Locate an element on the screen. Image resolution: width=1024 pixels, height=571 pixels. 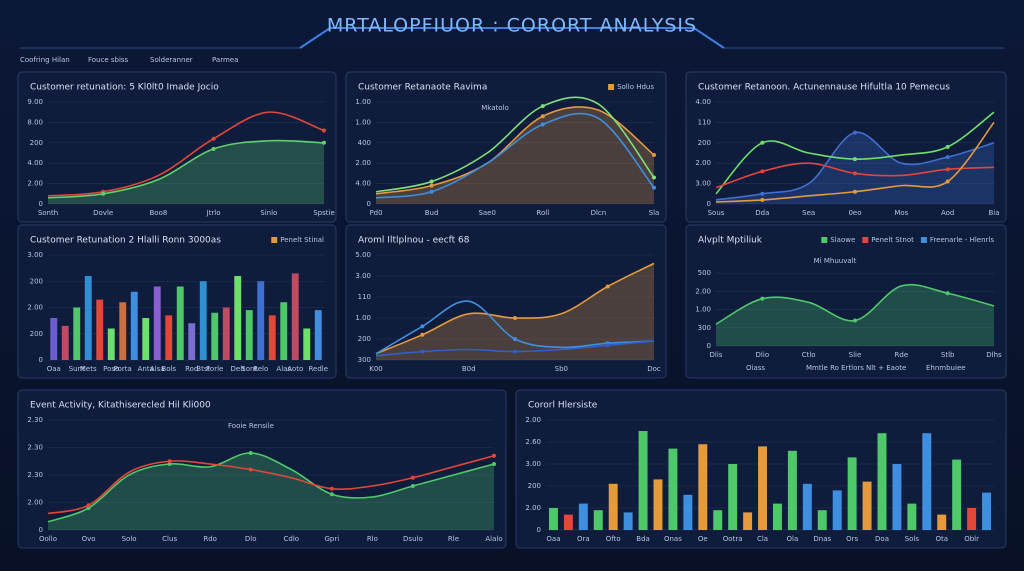
y-tick-label: 2.00 is located at coordinates (703, 291).